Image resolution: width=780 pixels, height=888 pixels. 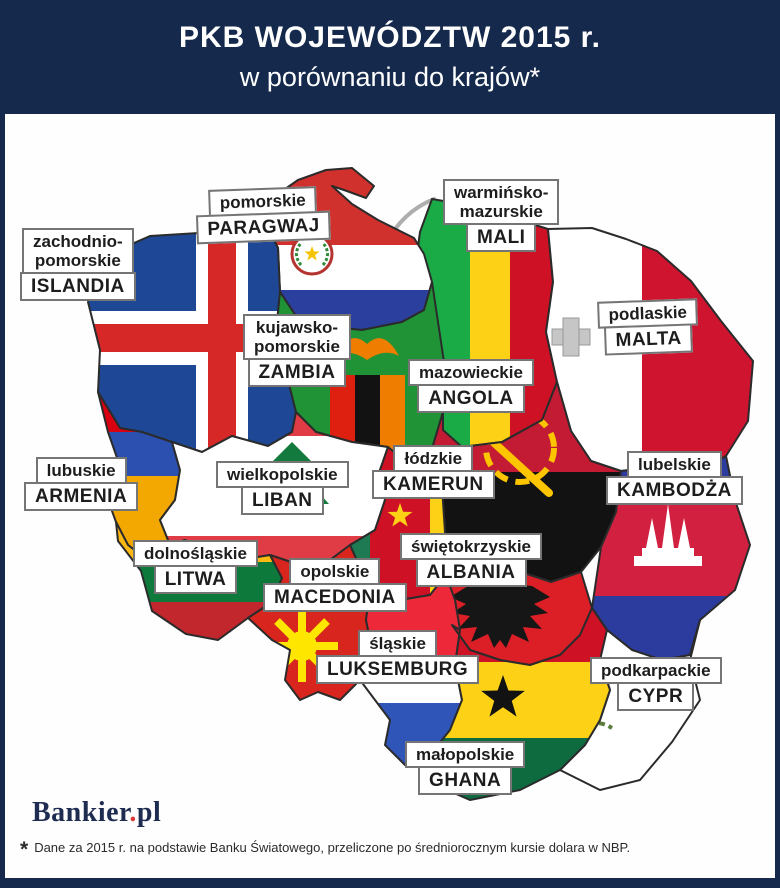 What do you see at coordinates (81, 812) in the screenshot?
I see `bankier-logo-text: Bankier` at bounding box center [81, 812].